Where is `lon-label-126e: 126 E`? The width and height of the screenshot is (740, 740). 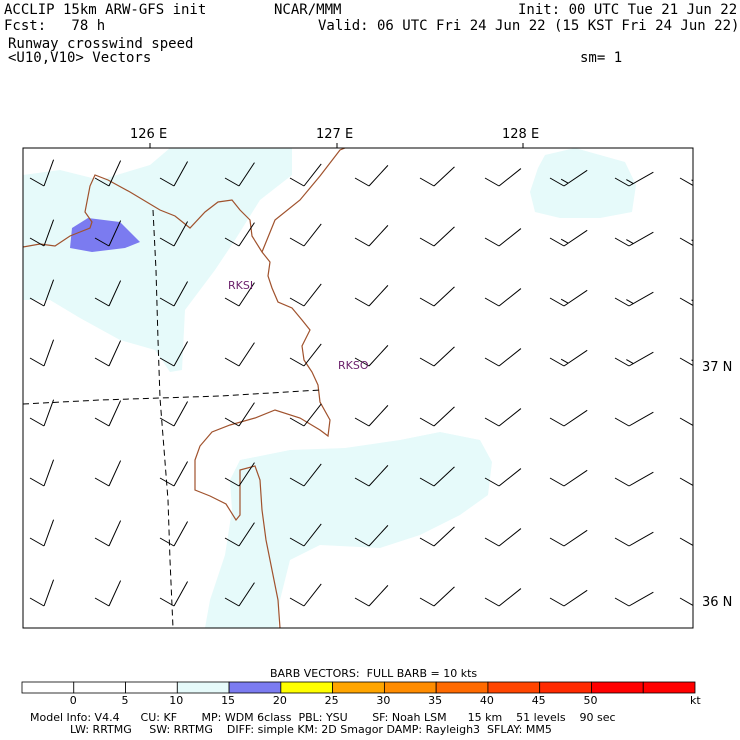
lon-label-126e: 126 E is located at coordinates (149, 134).